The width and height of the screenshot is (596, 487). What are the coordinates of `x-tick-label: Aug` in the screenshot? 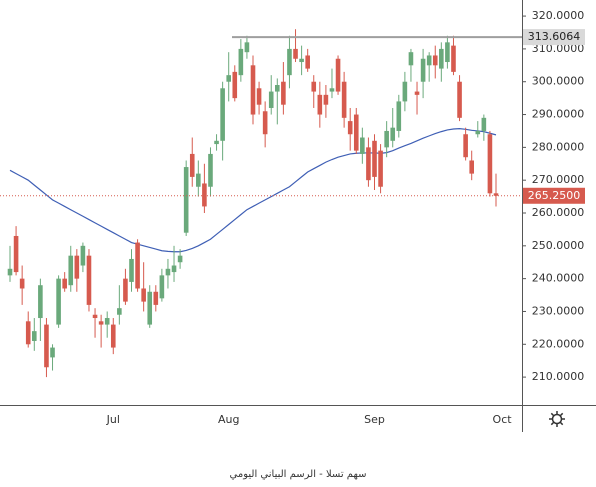 It's located at (228, 419).